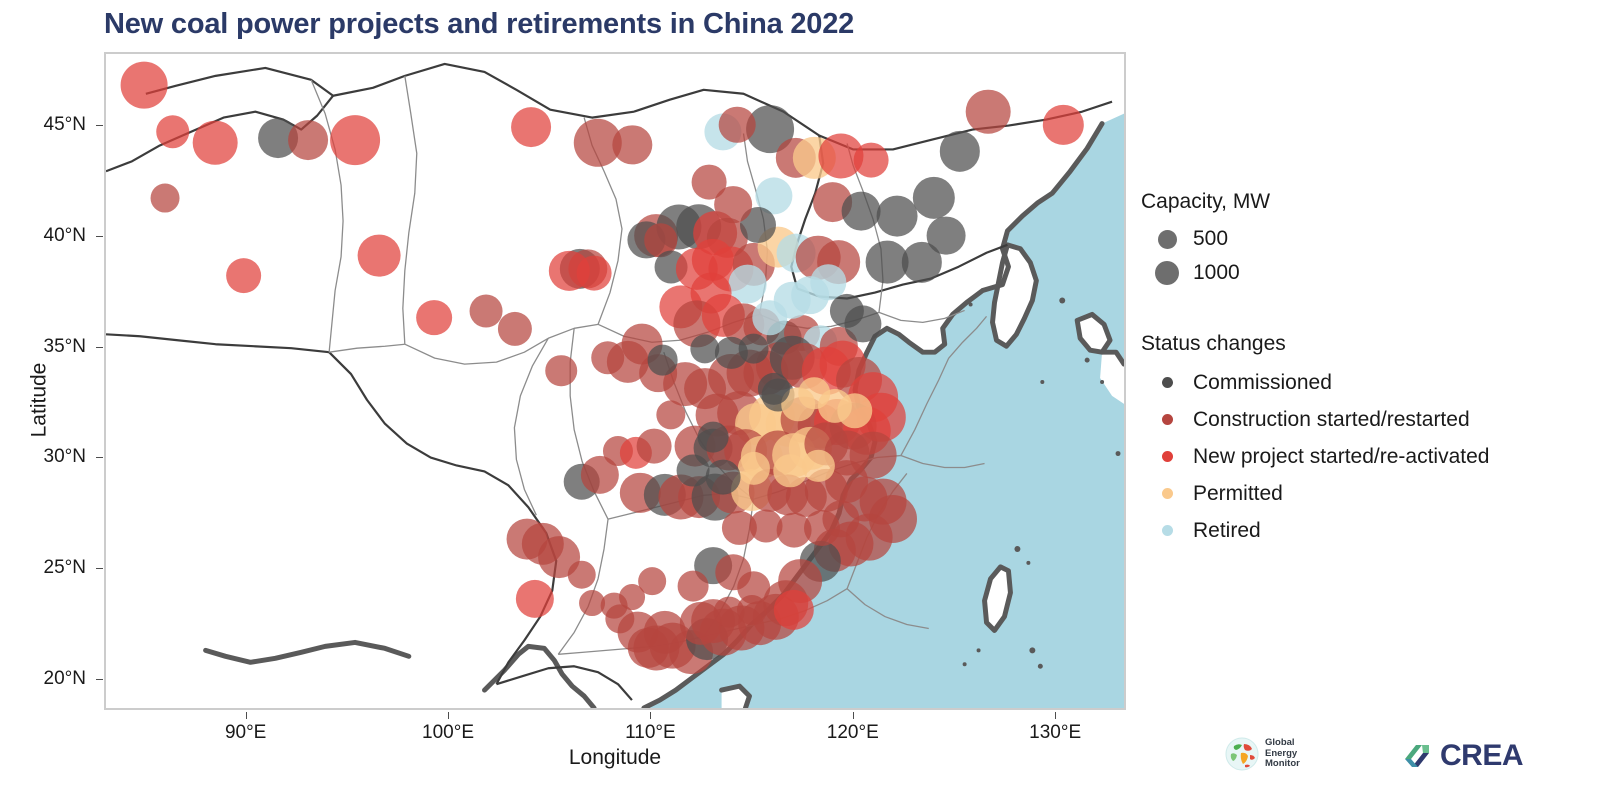 This screenshot has width=1600, height=800. I want to click on status-legend-row: Commissioned, so click(1361, 382).